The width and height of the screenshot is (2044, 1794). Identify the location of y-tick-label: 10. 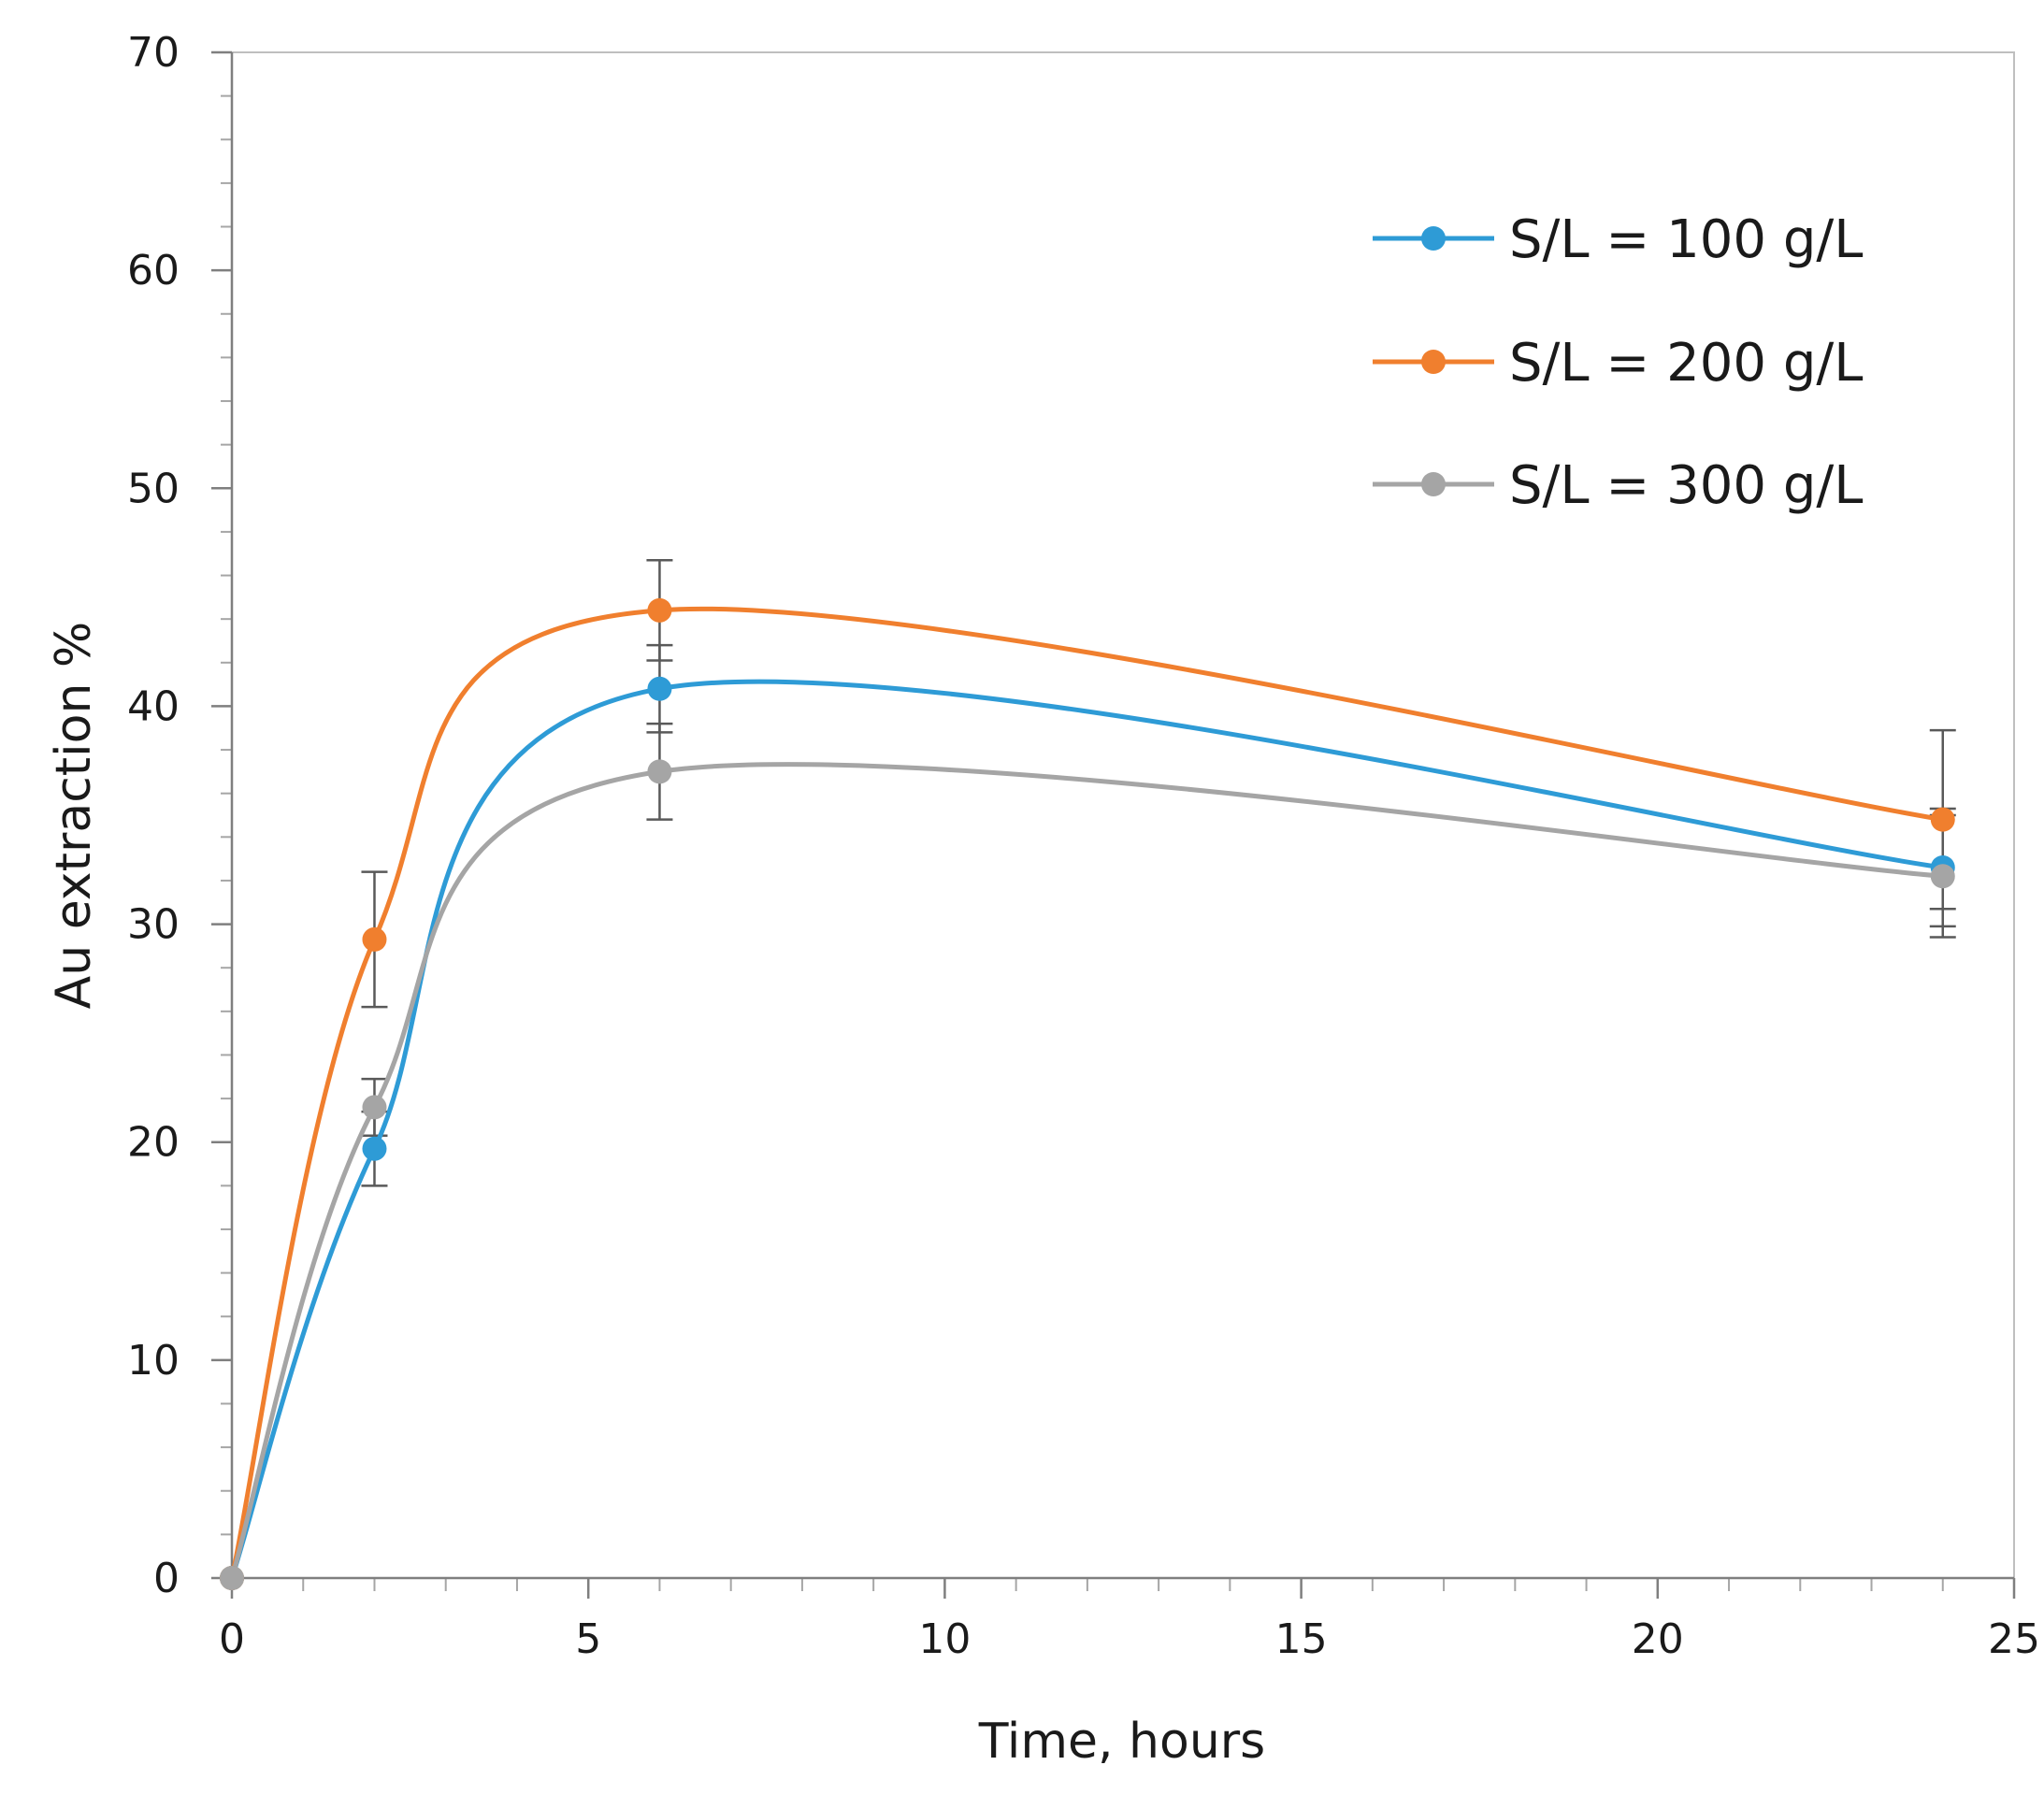
(153, 1361).